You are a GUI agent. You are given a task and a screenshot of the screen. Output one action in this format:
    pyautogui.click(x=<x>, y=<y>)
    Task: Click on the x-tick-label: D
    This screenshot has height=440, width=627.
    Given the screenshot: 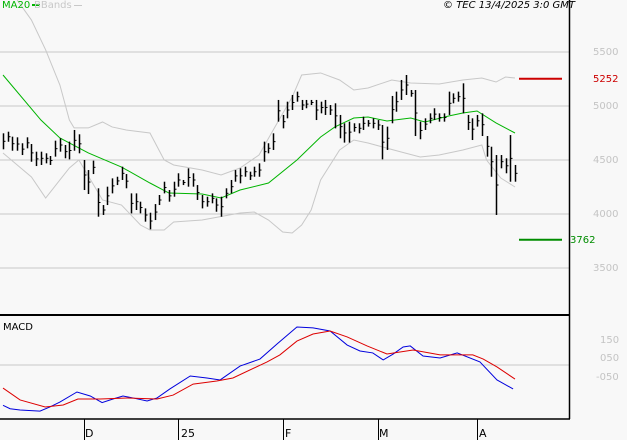 What is the action you would take?
    pyautogui.click(x=89, y=433)
    